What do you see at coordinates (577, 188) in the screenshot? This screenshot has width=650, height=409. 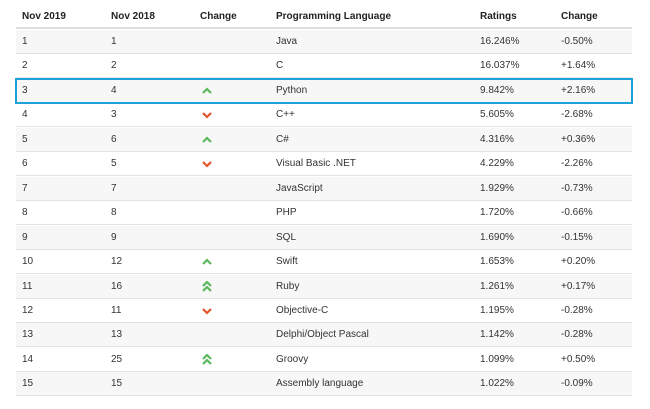 I see `change: -0.73%` at bounding box center [577, 188].